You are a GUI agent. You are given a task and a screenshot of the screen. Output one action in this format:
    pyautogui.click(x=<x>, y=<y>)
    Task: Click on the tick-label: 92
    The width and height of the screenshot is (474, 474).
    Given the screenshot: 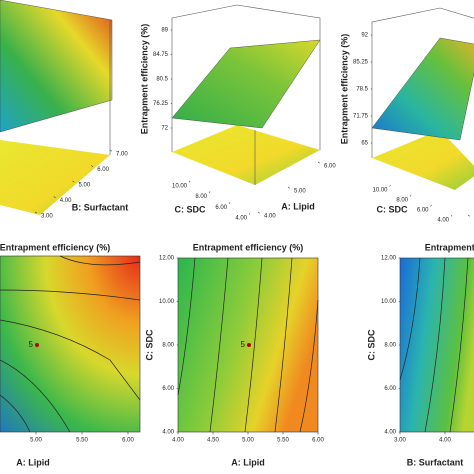 What is the action you would take?
    pyautogui.click(x=364, y=36)
    